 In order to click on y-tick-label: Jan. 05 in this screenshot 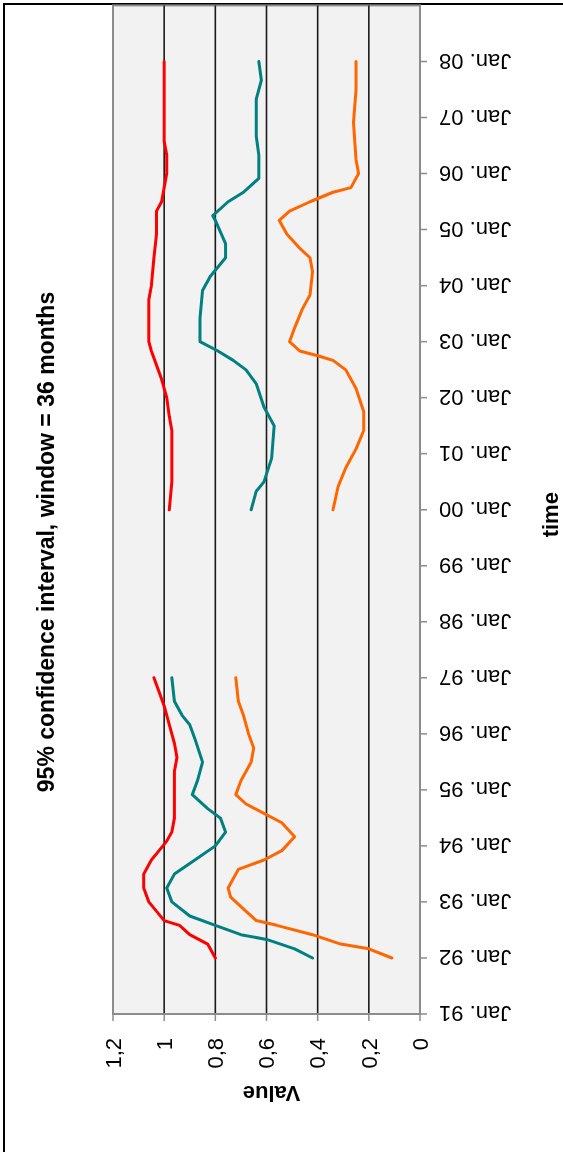, I will do `click(475, 229)`.